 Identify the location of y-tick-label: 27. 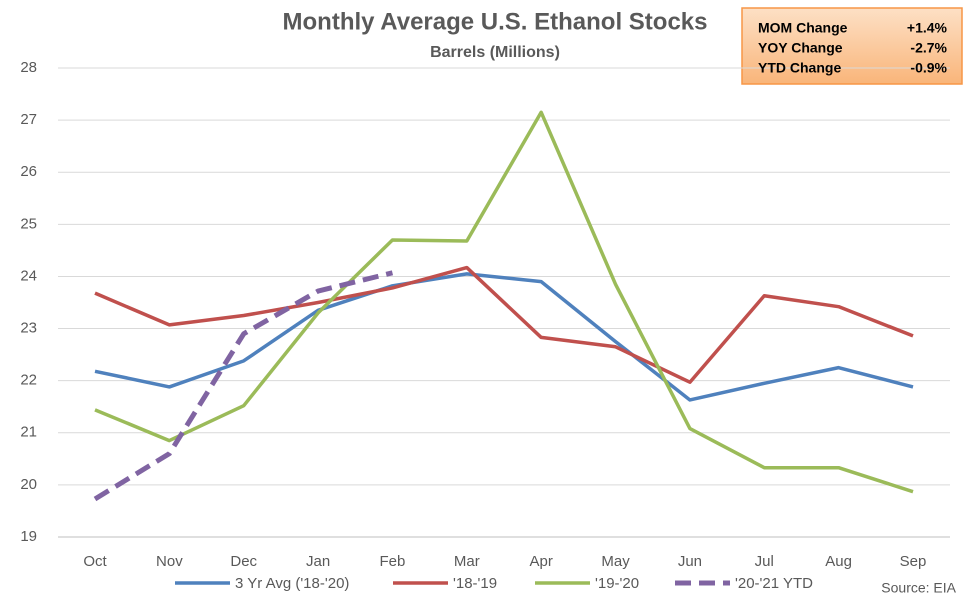
(28, 119).